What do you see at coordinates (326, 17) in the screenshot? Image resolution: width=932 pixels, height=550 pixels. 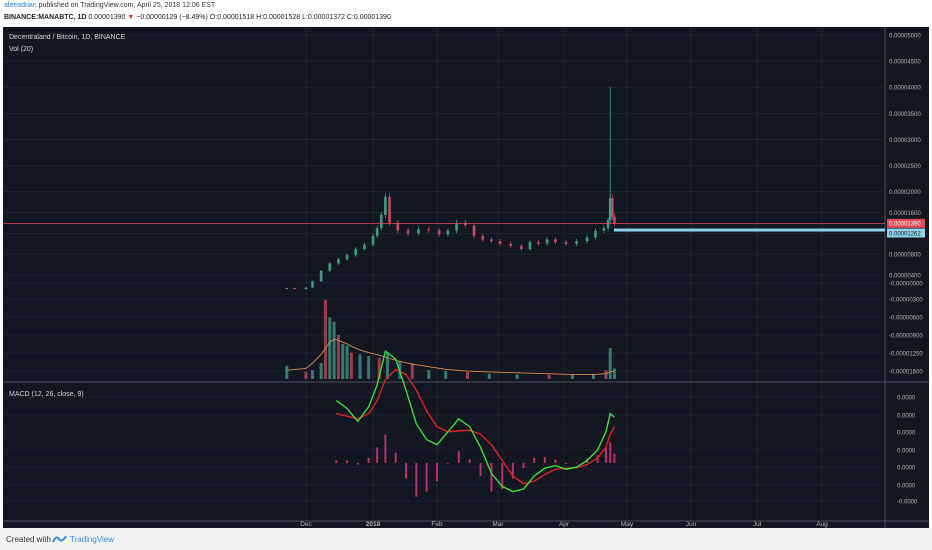 I see `low-value: 0.00001372` at bounding box center [326, 17].